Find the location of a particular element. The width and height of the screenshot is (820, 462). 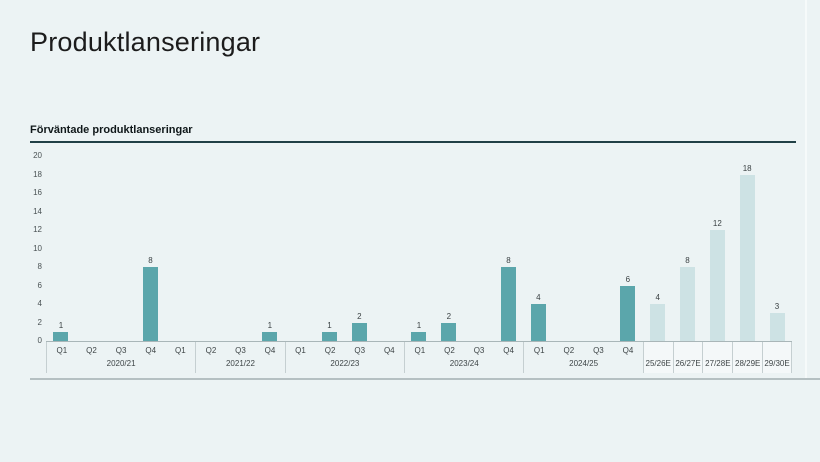

bar-2023/24-Q1 is located at coordinates (419, 336).